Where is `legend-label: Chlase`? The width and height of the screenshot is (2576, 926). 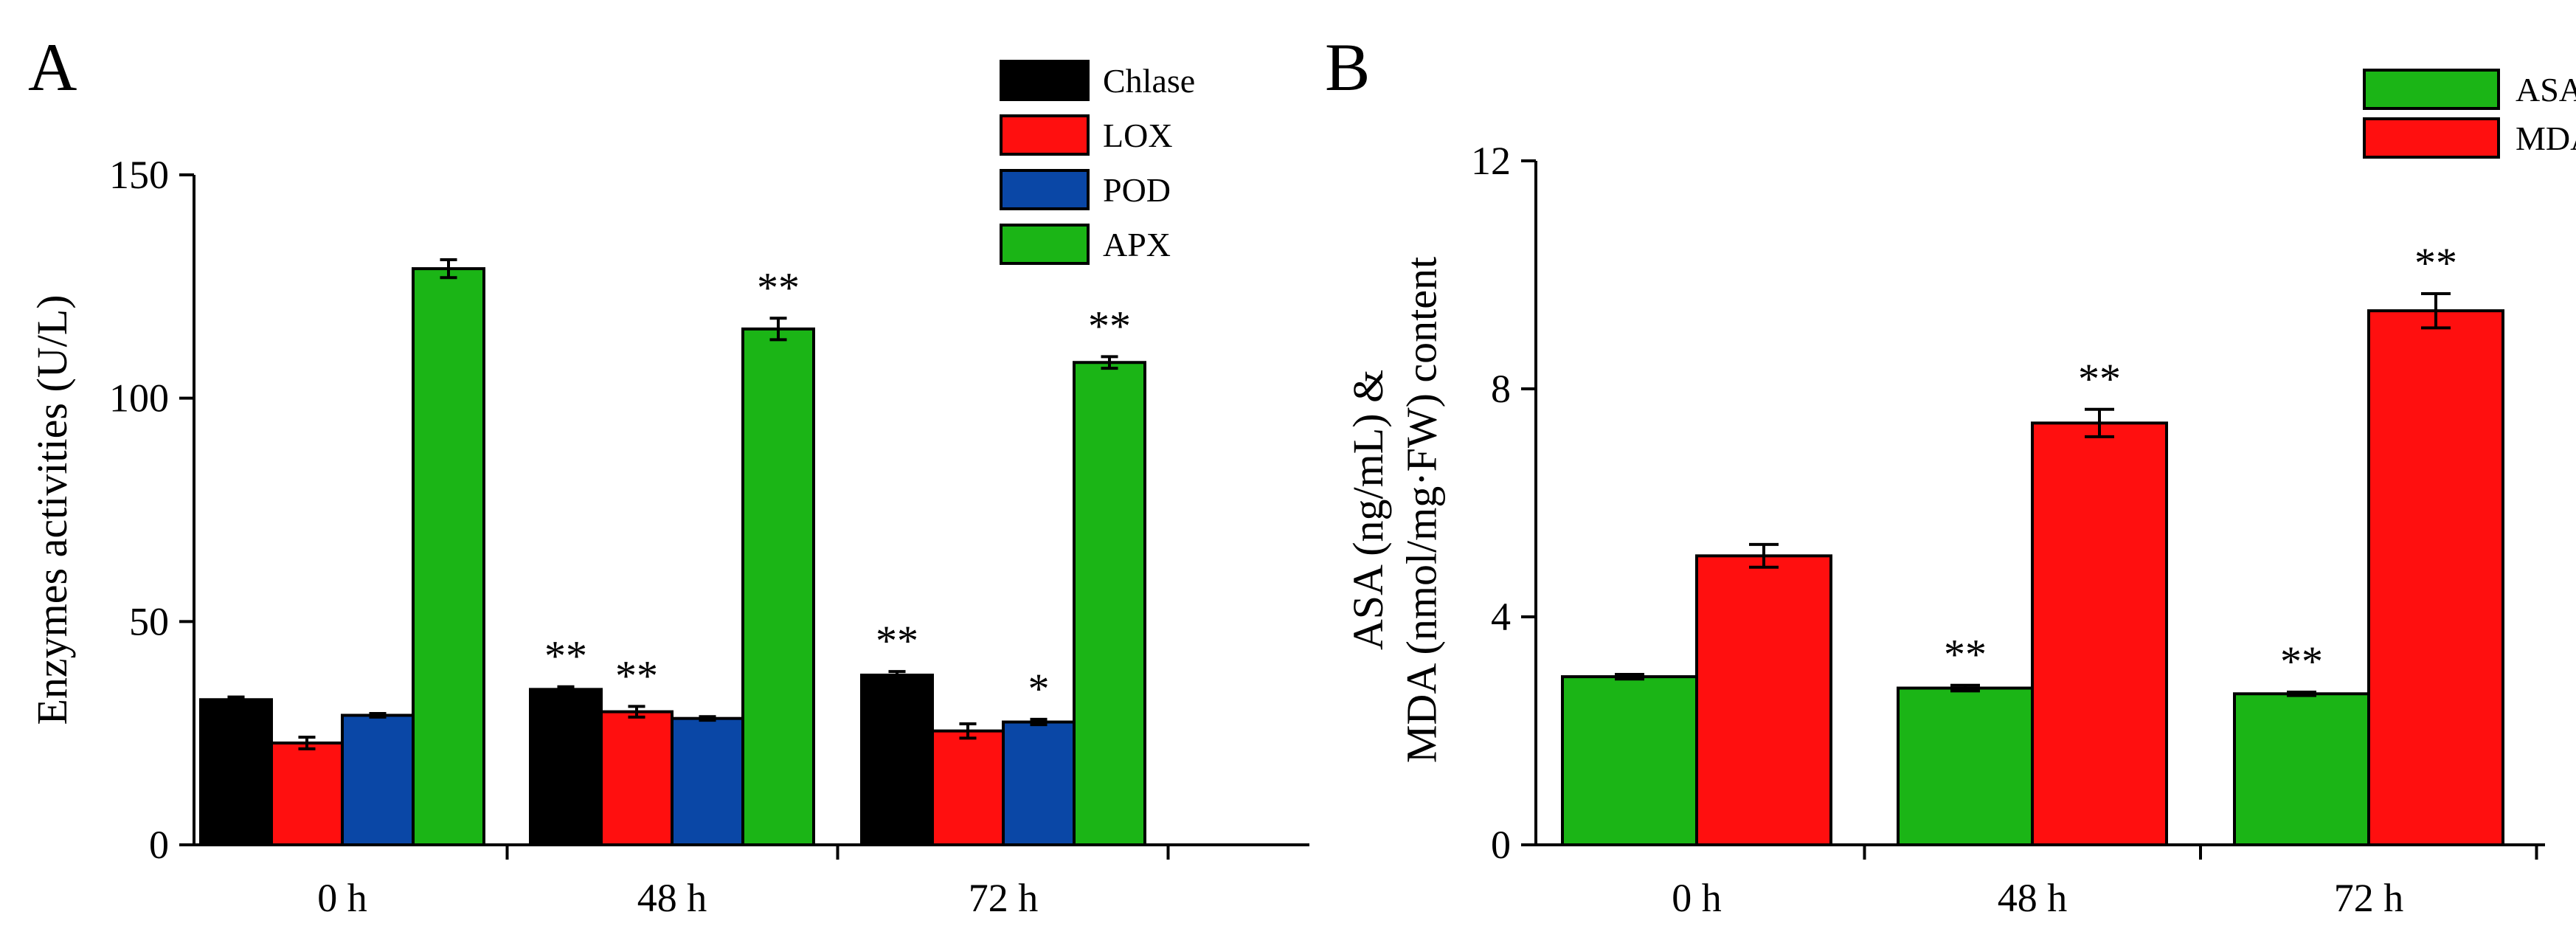 legend-label: Chlase is located at coordinates (1149, 81).